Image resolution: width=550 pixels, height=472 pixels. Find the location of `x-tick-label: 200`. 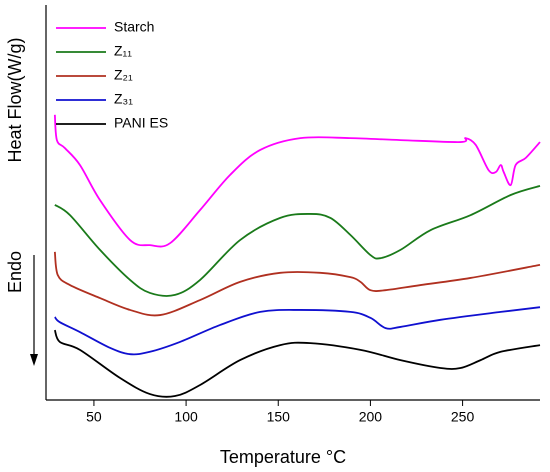

x-tick-label: 200 is located at coordinates (371, 417).